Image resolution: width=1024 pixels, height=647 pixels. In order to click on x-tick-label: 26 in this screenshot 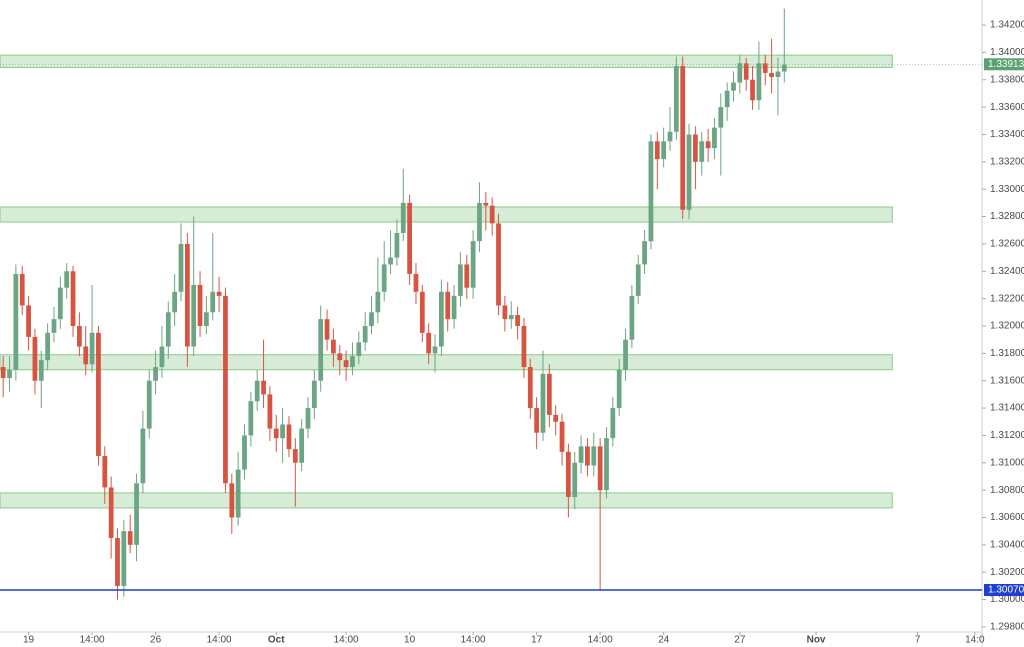, I will do `click(156, 640)`.